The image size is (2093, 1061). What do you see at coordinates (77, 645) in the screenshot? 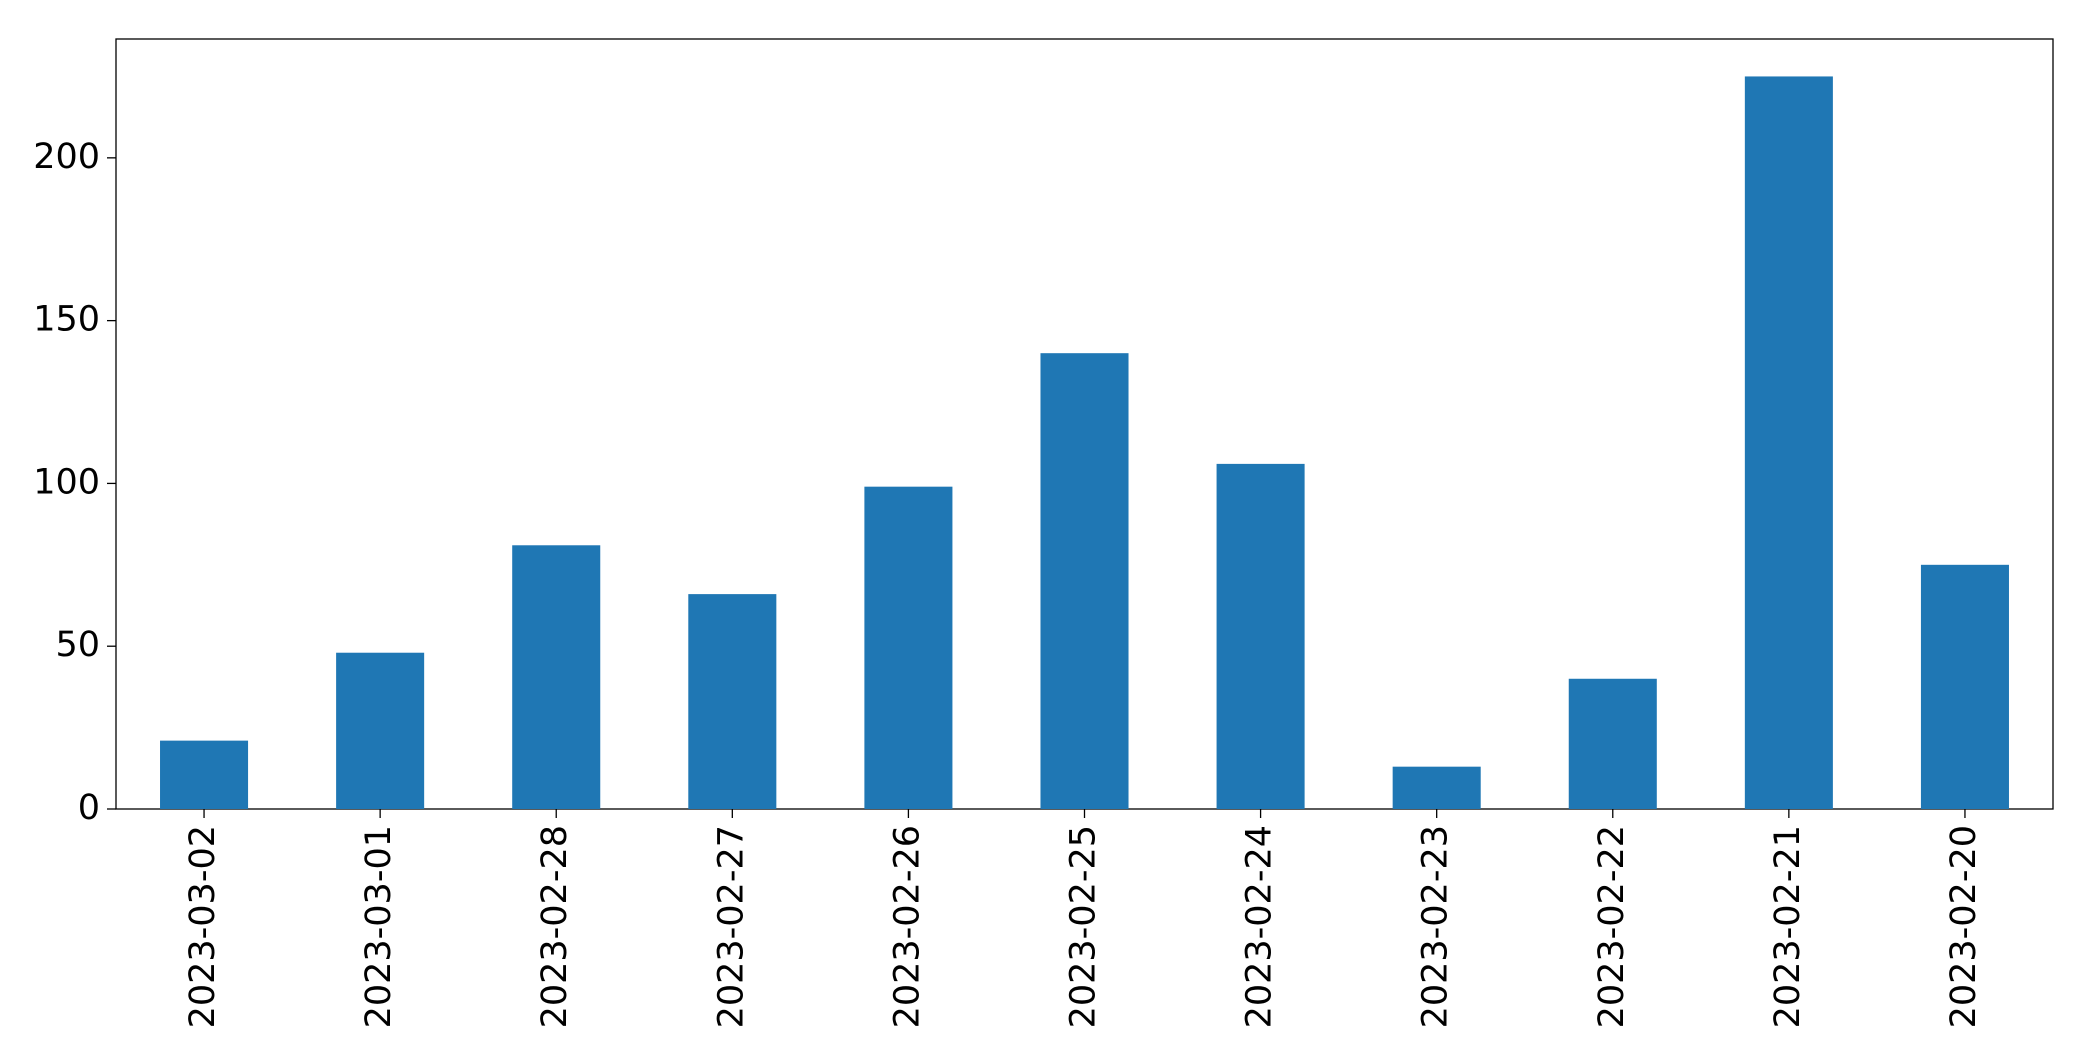
I see `y-tick-label: 50` at bounding box center [77, 645].